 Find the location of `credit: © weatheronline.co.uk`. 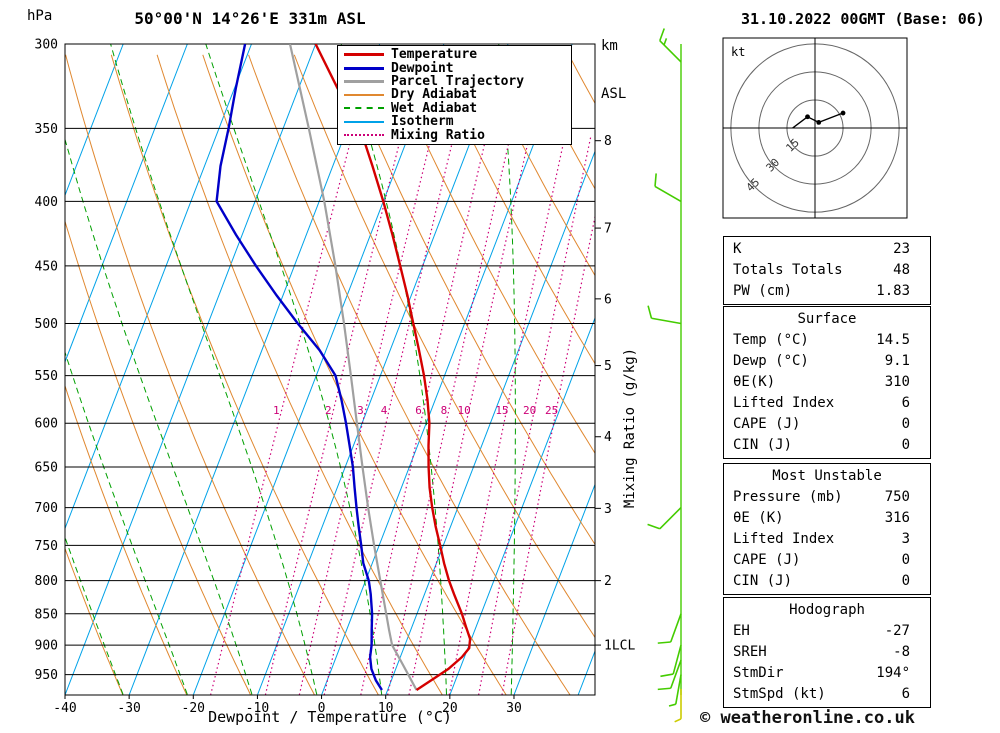

credit: © weatheronline.co.uk is located at coordinates (807, 718).